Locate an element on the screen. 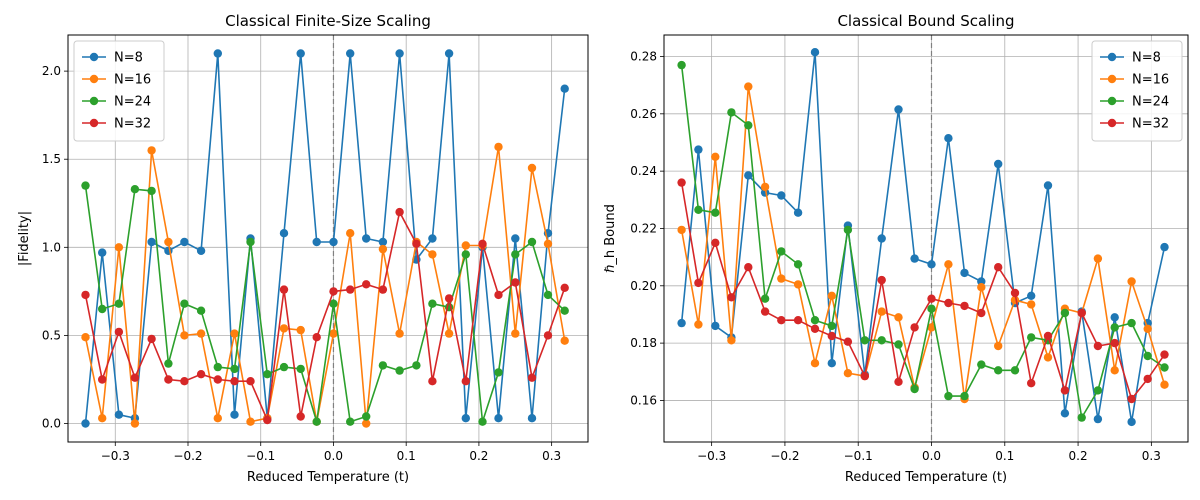 The image size is (1200, 500). x-tick-label: −0.2 is located at coordinates (187, 456).